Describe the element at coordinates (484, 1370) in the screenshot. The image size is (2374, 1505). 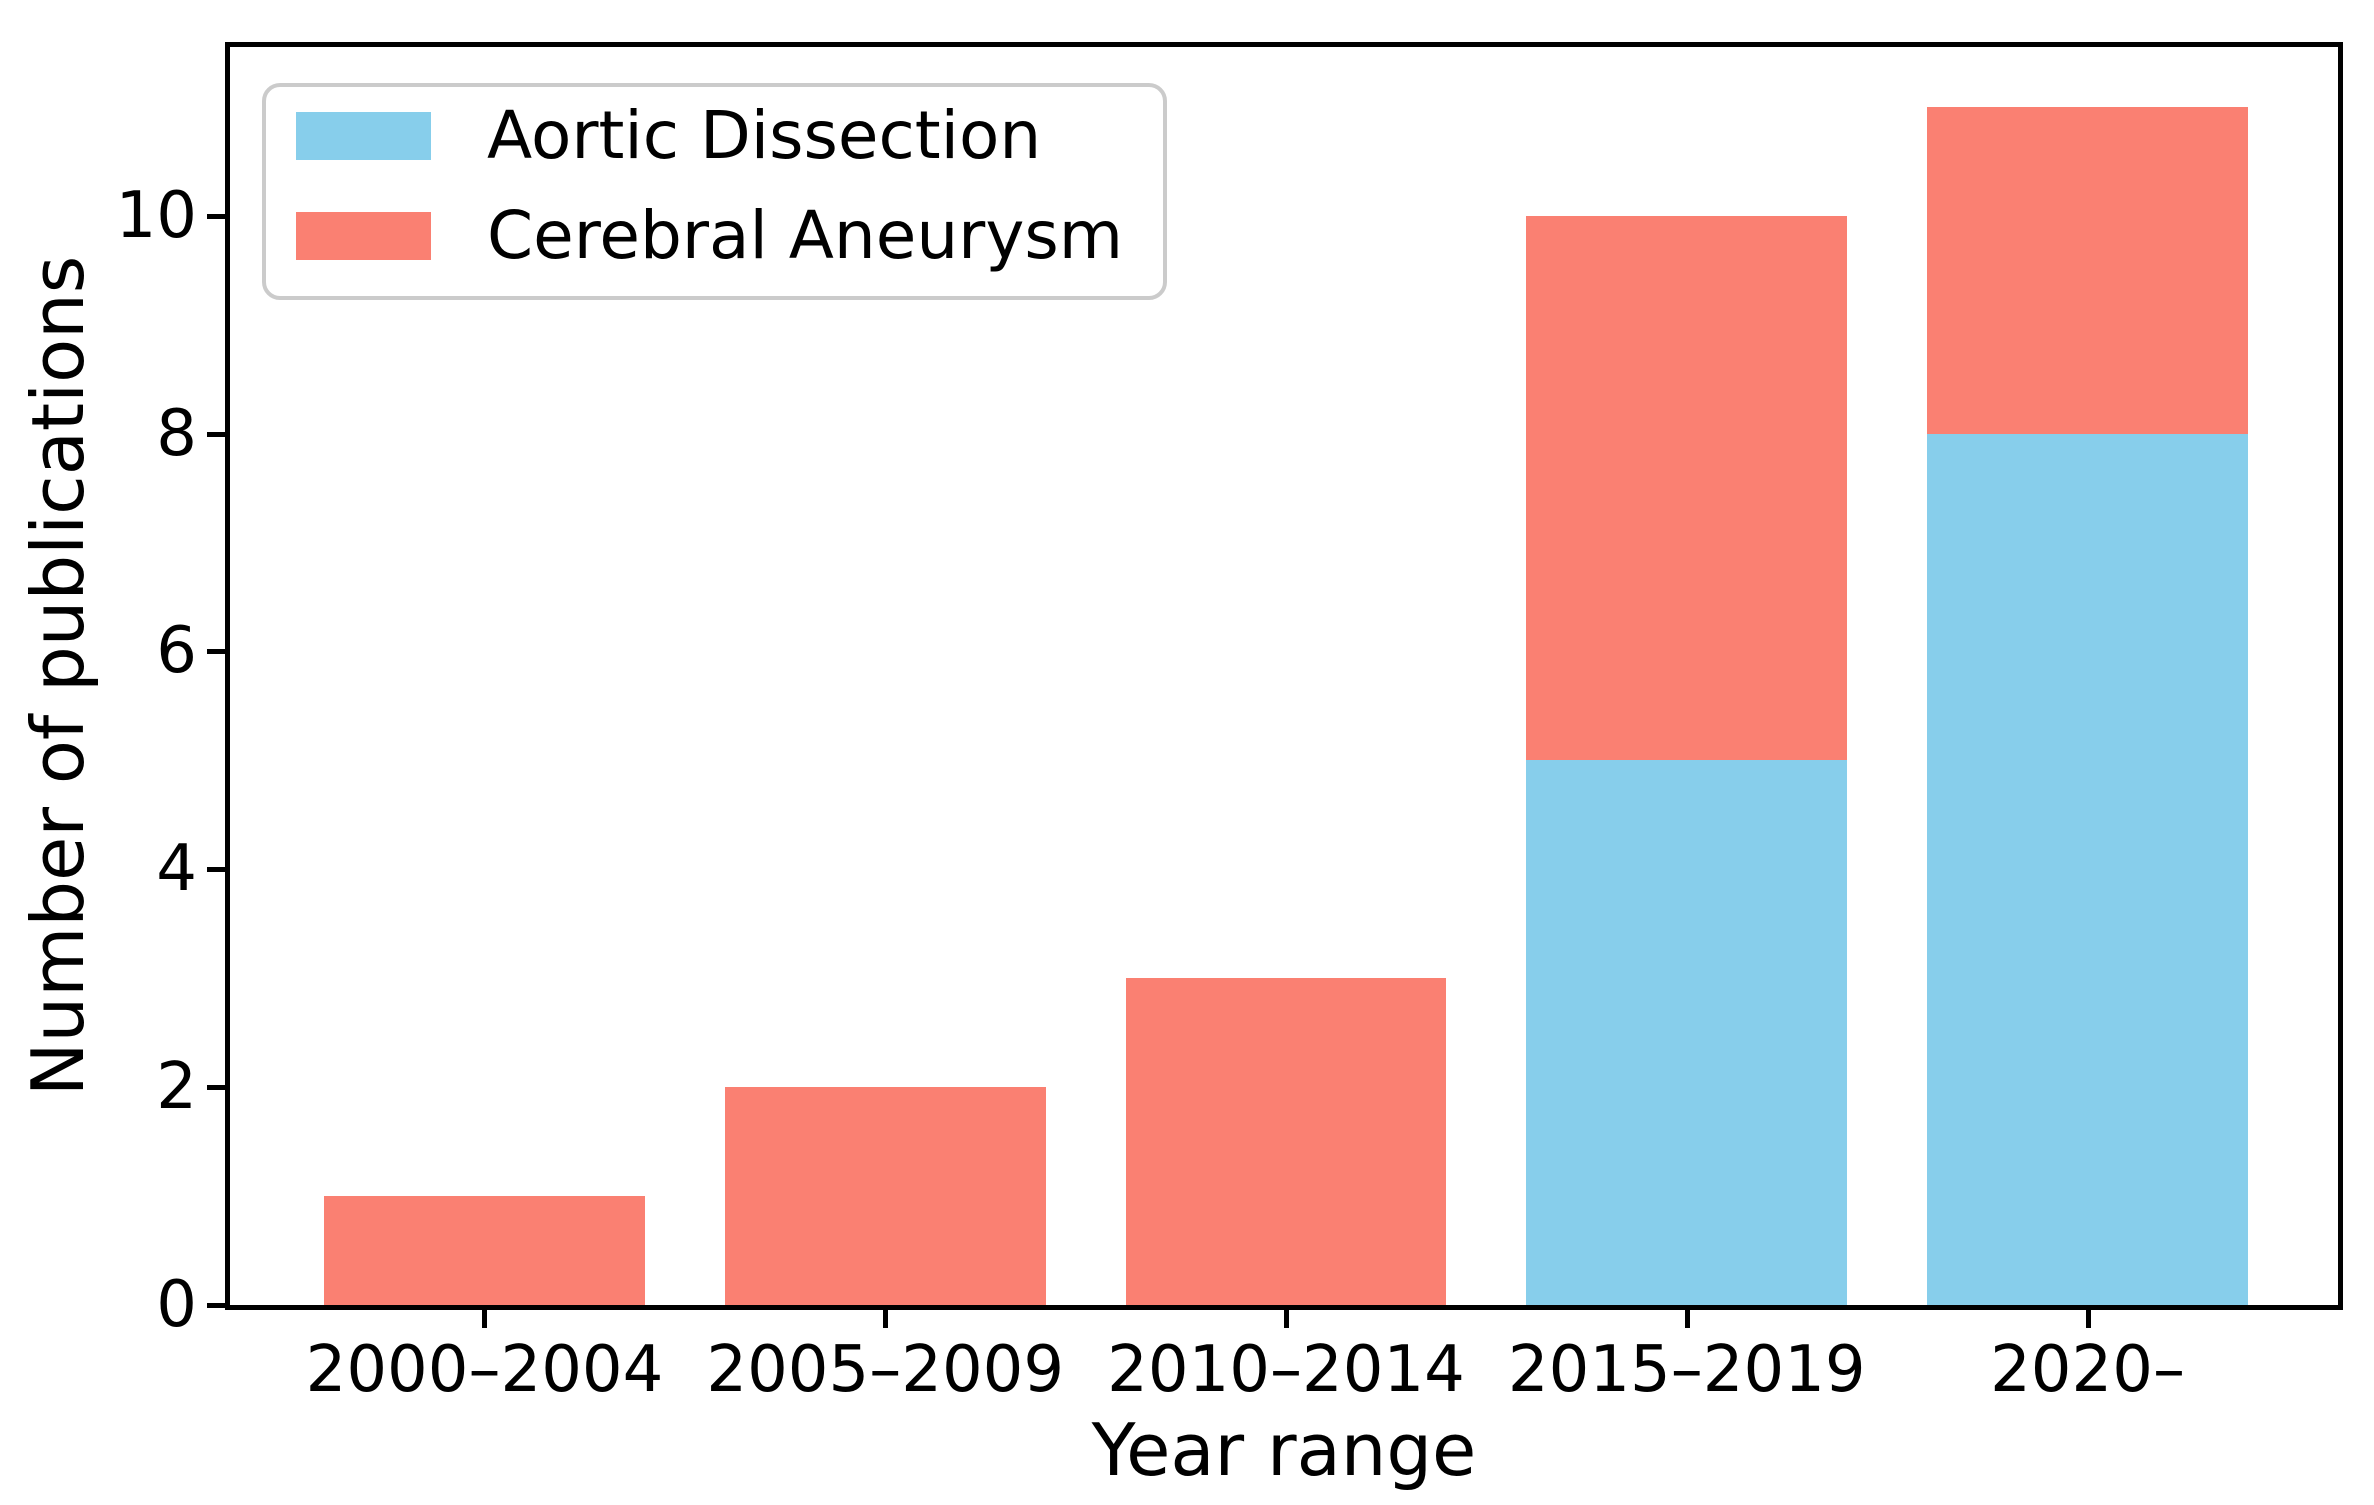
I see `x-tick-label: 2000–2004` at that location.